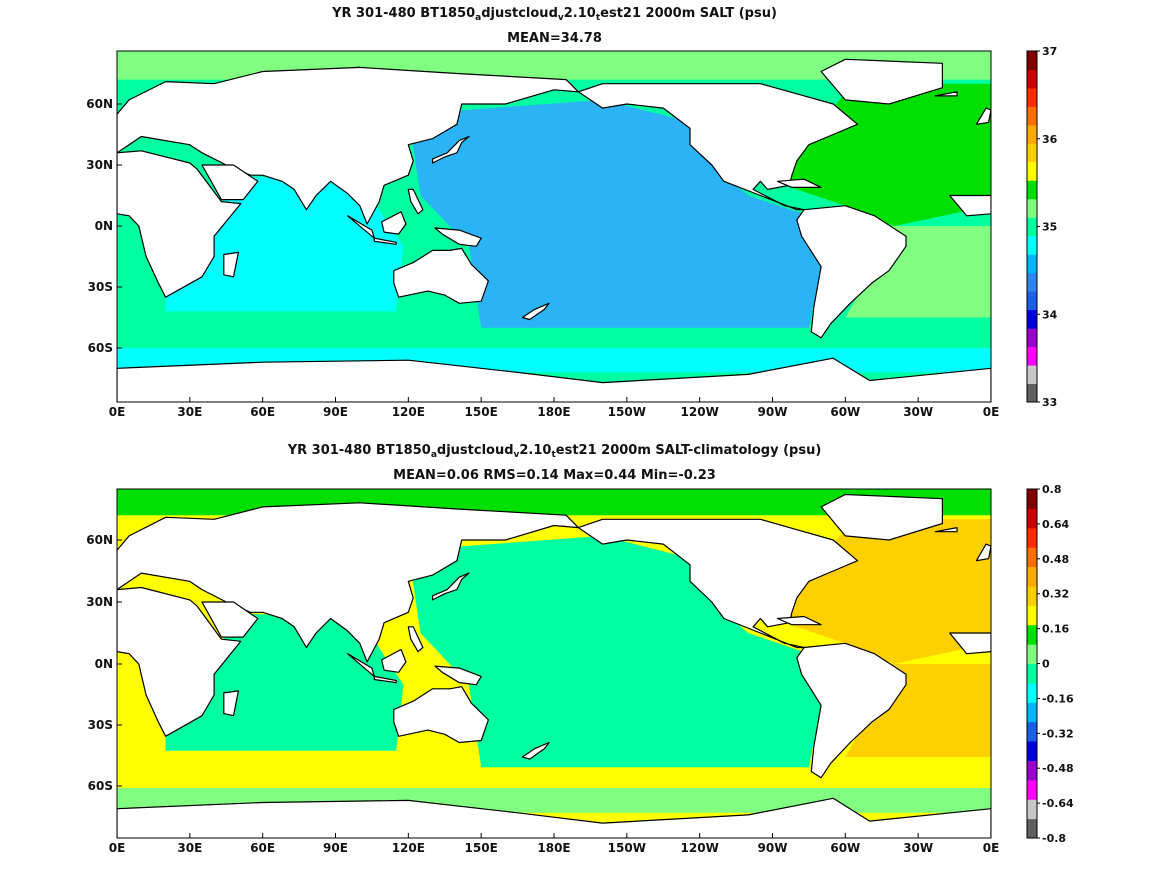 This screenshot has height=875, width=1167. Describe the element at coordinates (1055, 594) in the screenshot. I see `colorbar-label: 0.32` at that location.